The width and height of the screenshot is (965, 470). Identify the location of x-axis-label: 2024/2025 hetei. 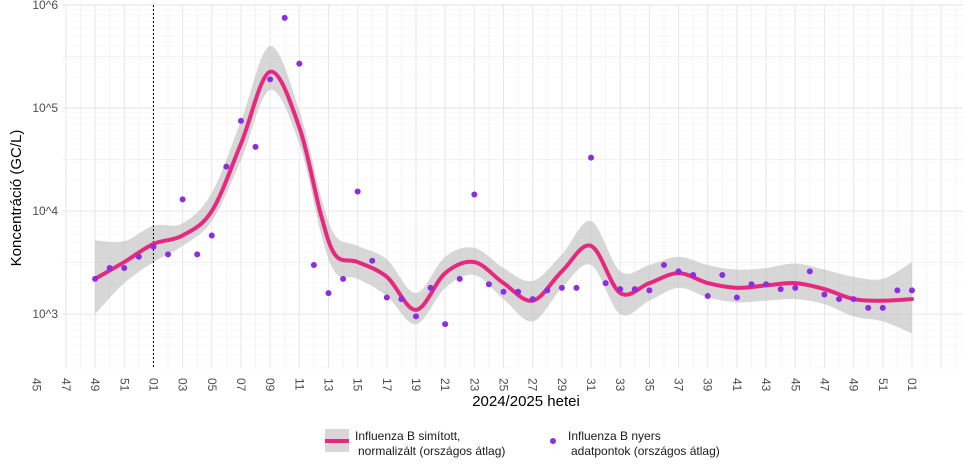
(526, 401).